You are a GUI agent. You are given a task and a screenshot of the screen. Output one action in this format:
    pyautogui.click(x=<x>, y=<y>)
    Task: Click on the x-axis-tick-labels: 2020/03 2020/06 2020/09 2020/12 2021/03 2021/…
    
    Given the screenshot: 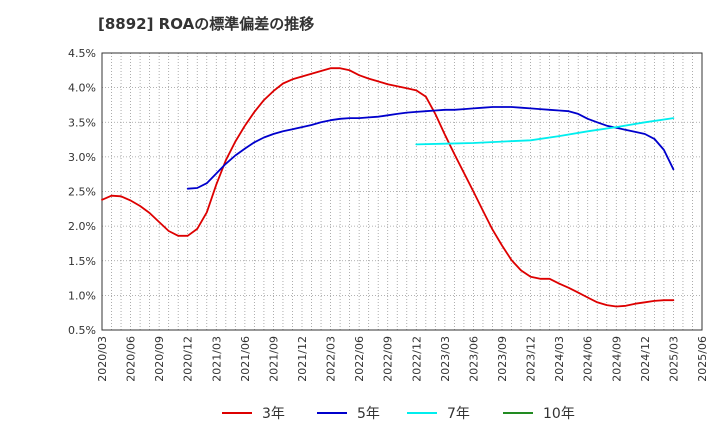 What is the action you would take?
    pyautogui.click(x=402, y=359)
    